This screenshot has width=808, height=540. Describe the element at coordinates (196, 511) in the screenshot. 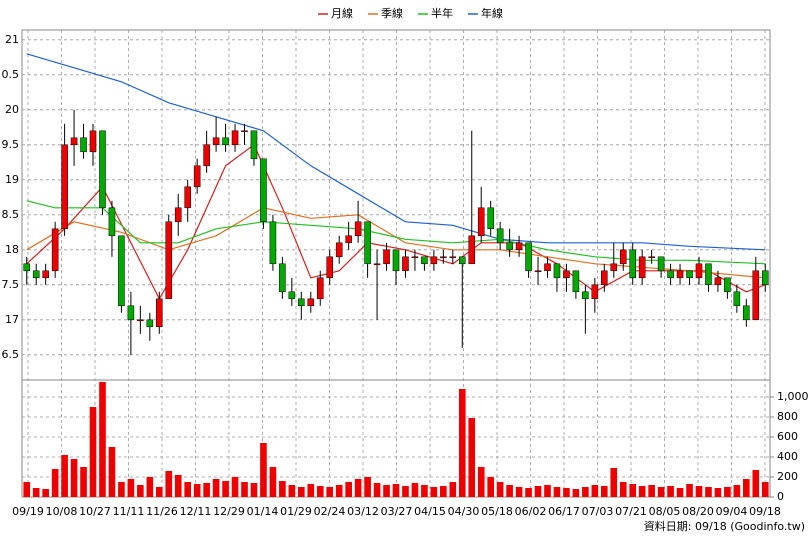

I see `x-tick-label: 12/11` at that location.